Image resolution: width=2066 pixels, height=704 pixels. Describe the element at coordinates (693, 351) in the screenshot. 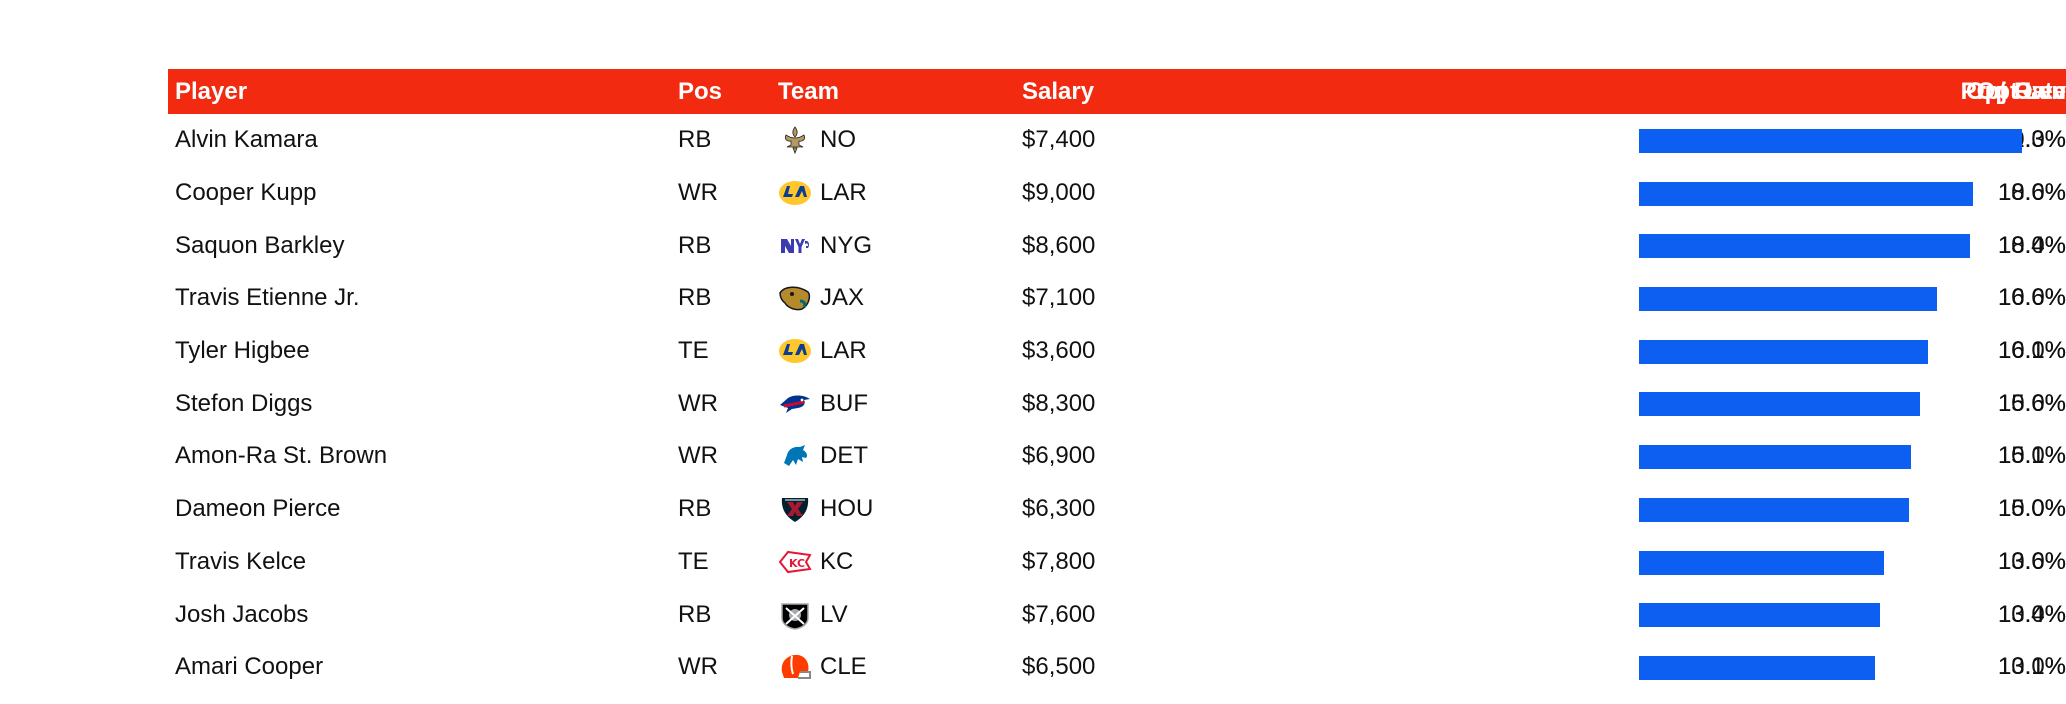

I see `player-position: TE` at that location.